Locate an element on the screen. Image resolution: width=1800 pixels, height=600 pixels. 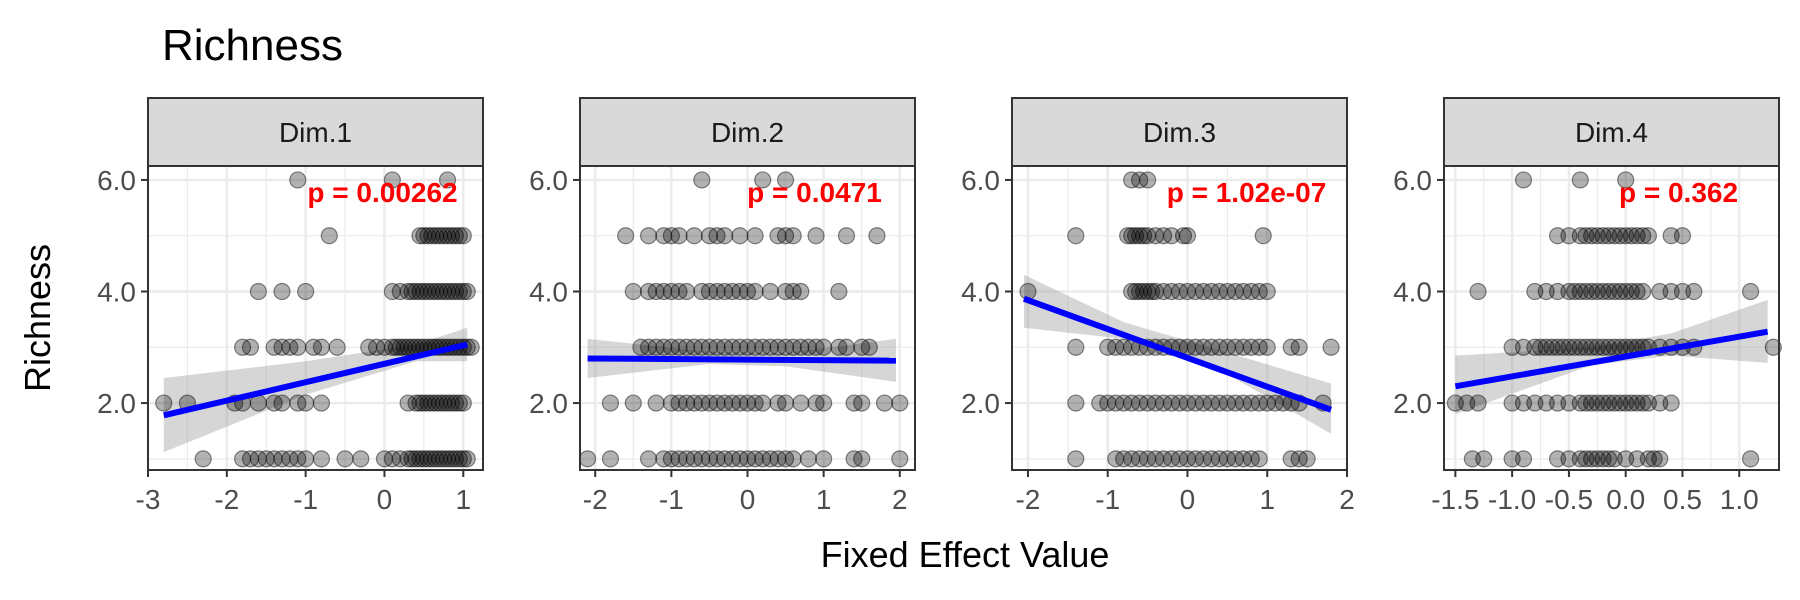
x-tick-label: -3 is located at coordinates (148, 499).